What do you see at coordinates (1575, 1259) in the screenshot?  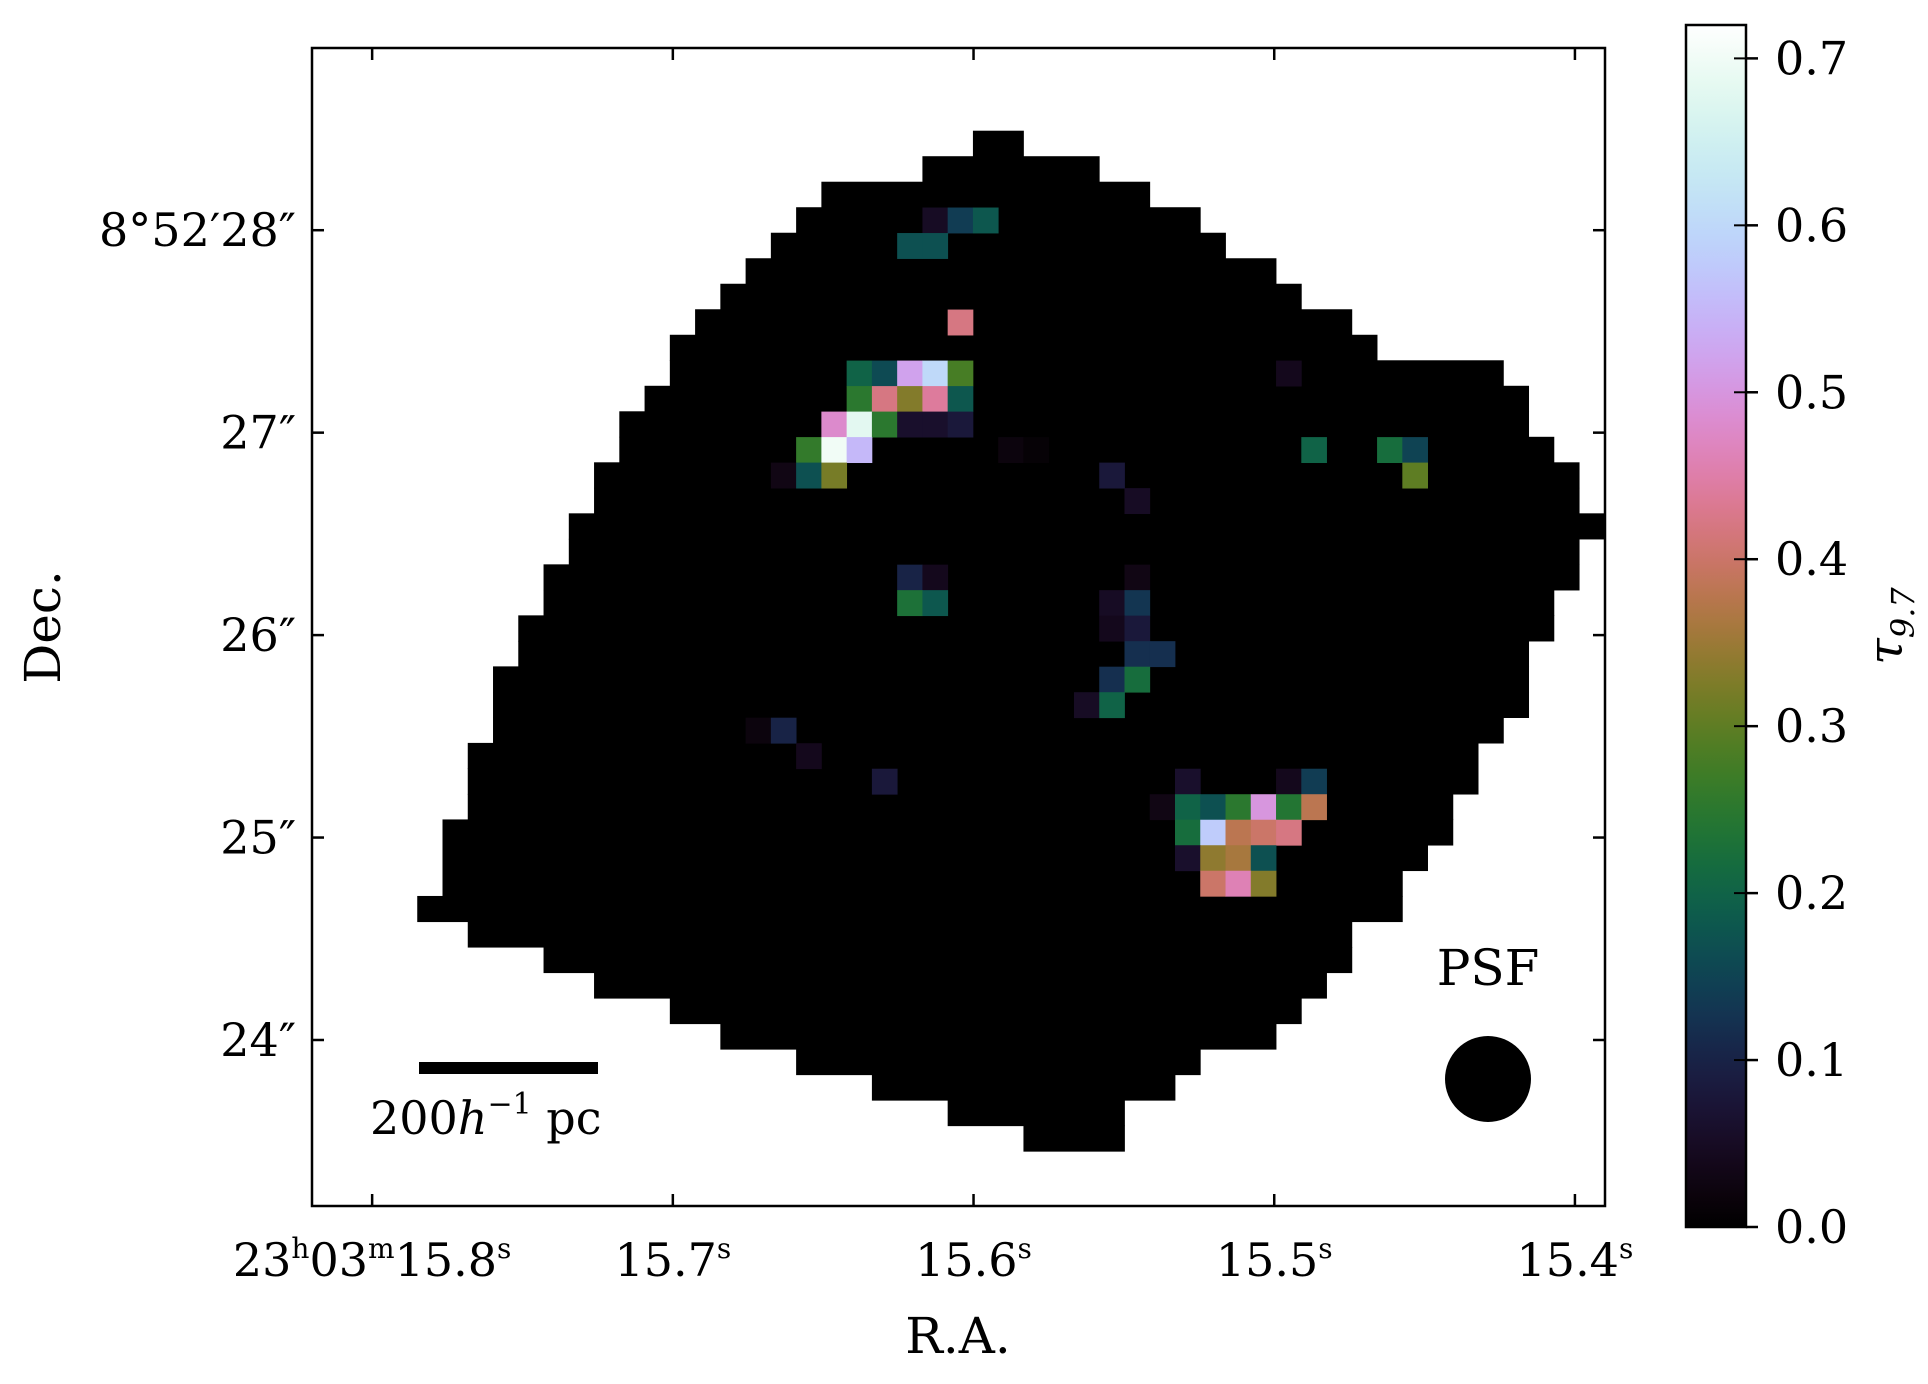 I see `x-tick-label: 15.4s` at bounding box center [1575, 1259].